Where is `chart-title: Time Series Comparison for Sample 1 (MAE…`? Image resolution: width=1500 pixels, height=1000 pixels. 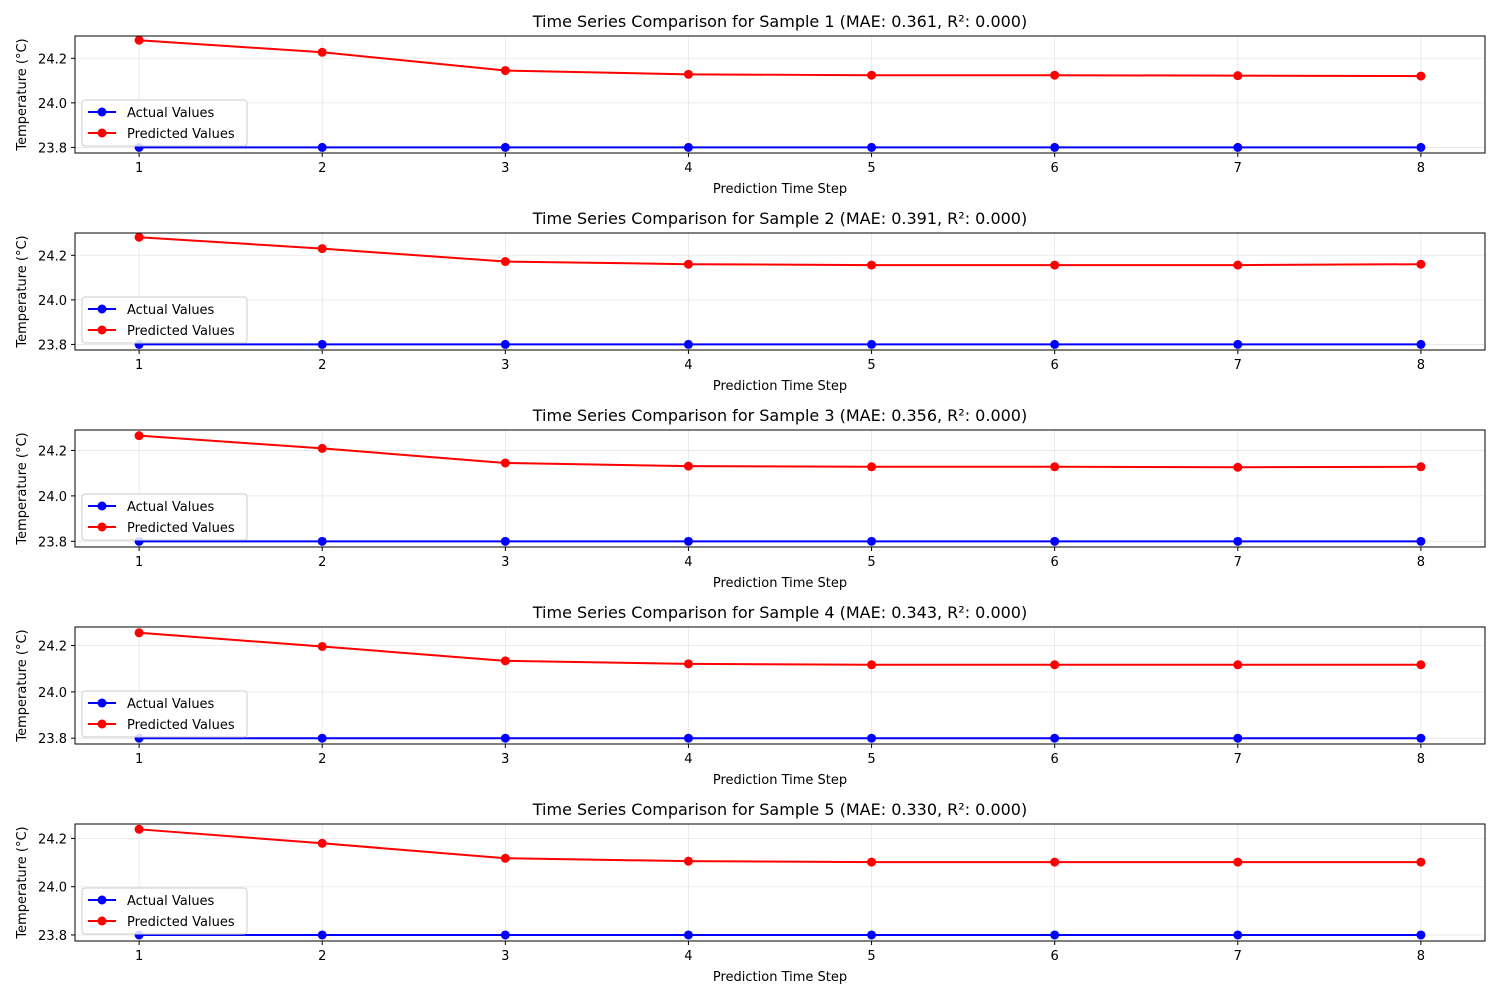
chart-title: Time Series Comparison for Sample 1 (MAE… is located at coordinates (779, 21).